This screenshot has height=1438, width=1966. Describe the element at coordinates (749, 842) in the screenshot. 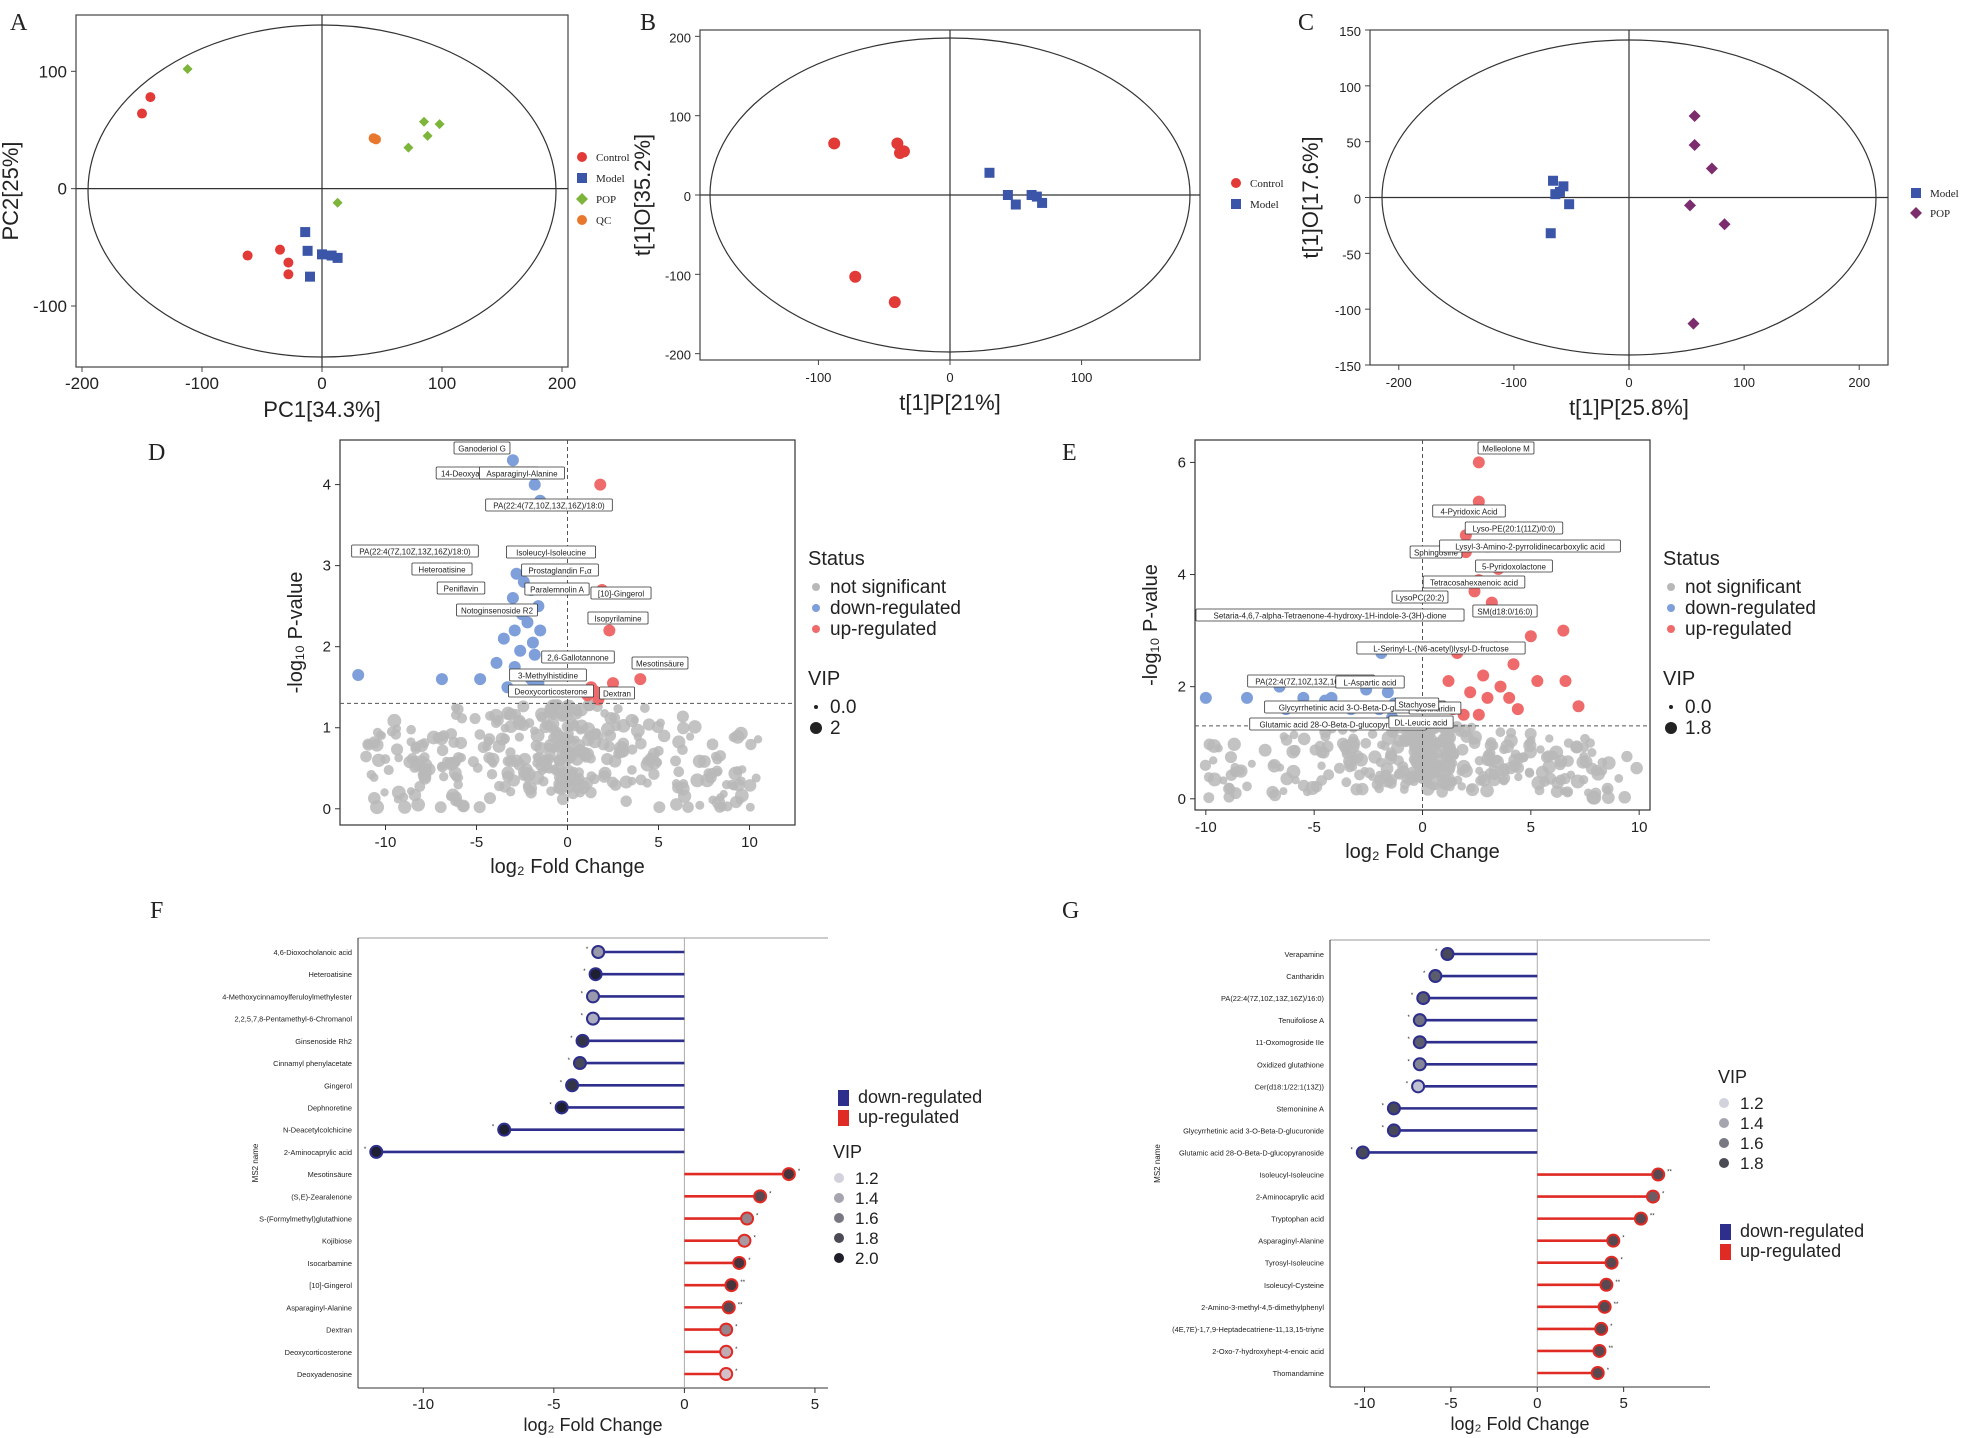

I see `x-tick-label: 10` at that location.